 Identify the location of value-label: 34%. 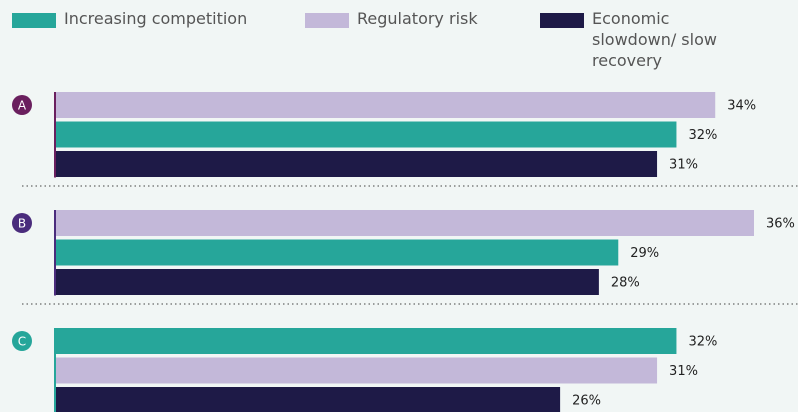
(741, 106).